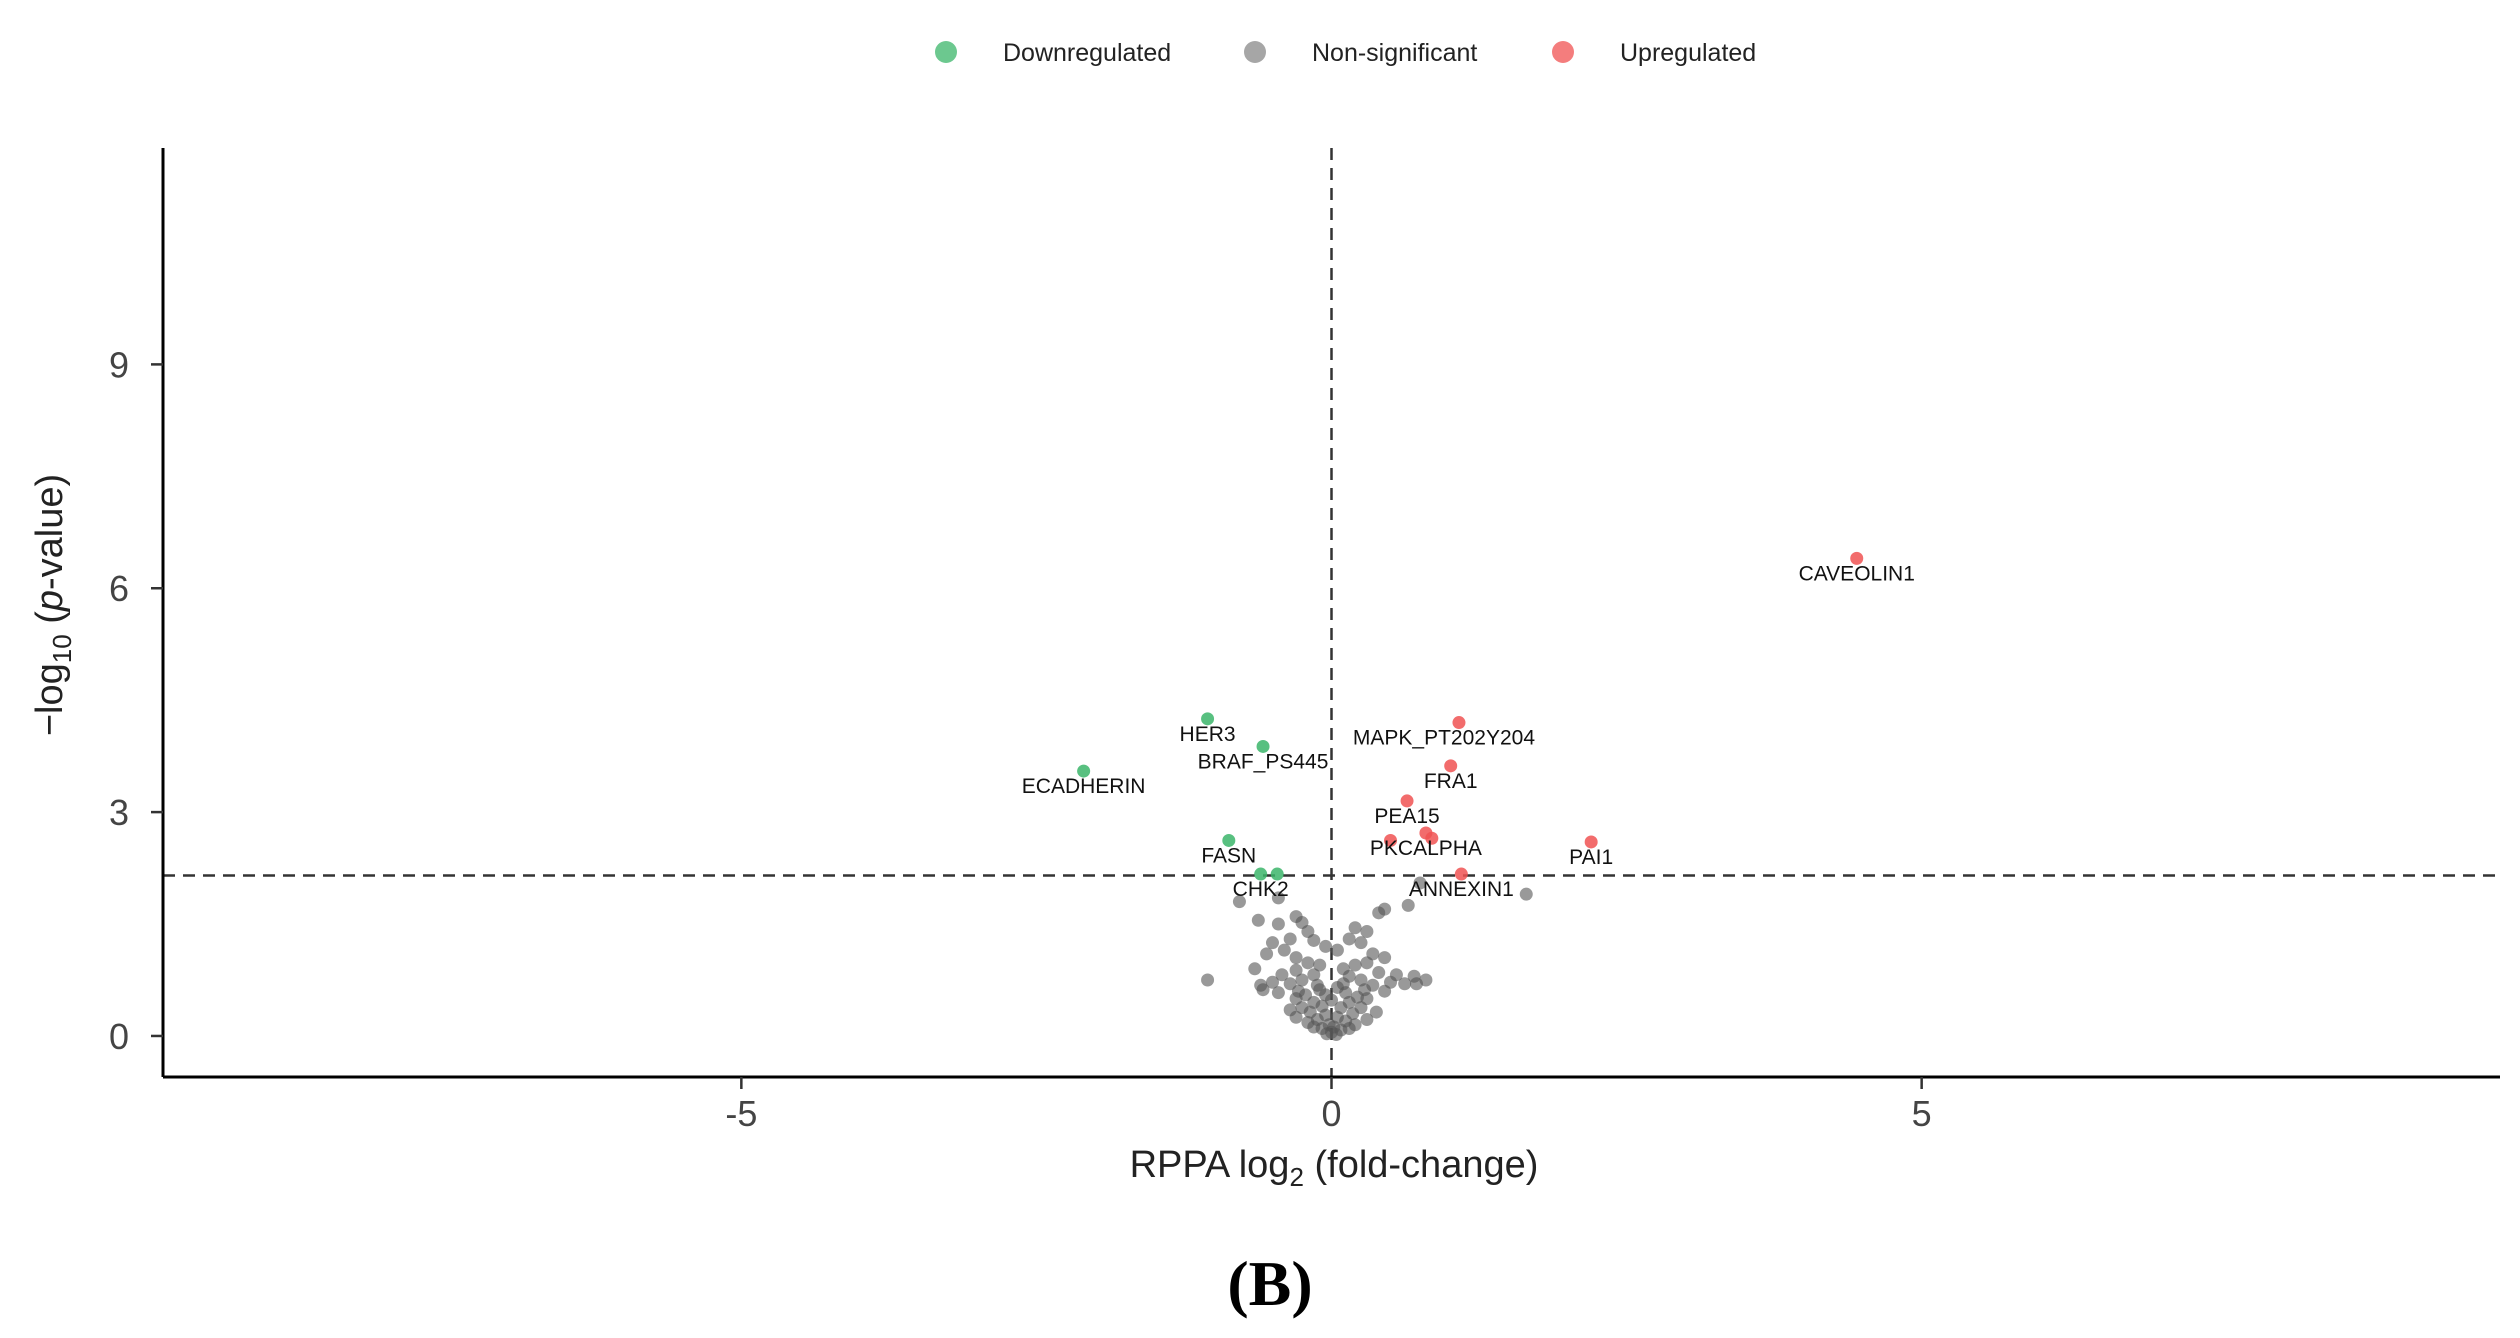  I want to click on point-label-pkcalpha: PKCALPHA, so click(1426, 848).